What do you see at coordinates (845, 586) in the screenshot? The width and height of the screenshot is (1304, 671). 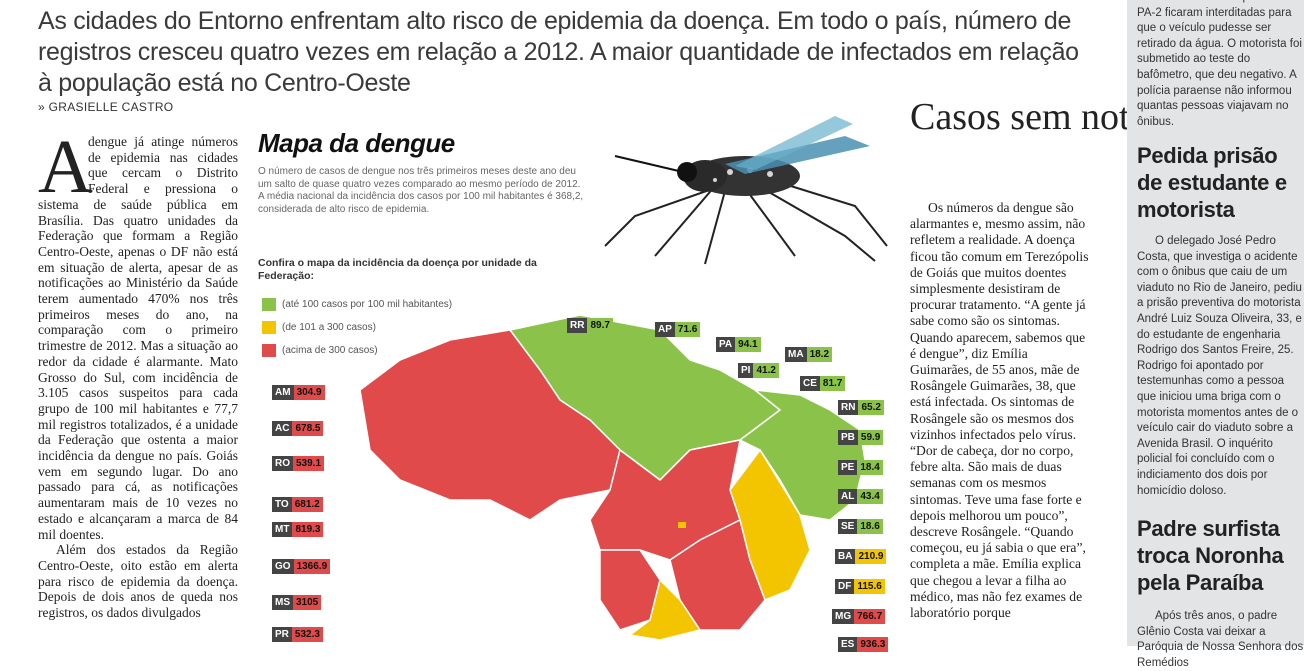 I see `state-code: DF` at bounding box center [845, 586].